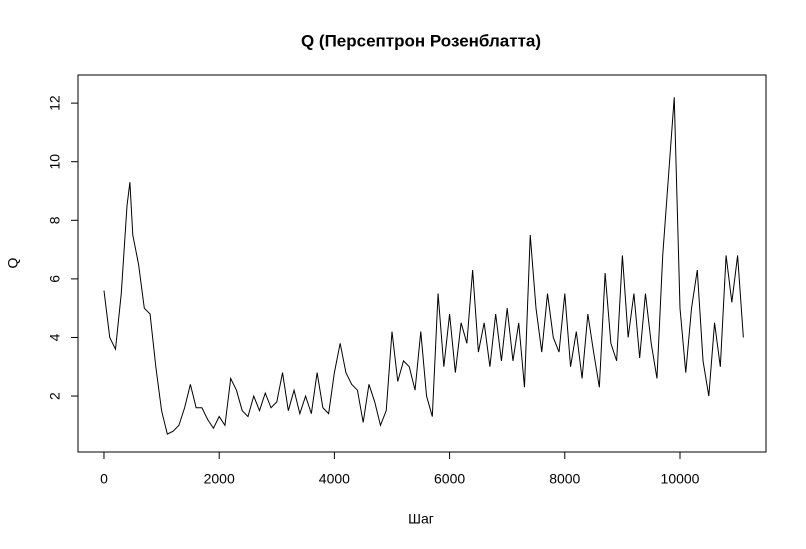 This screenshot has width=806, height=549. I want to click on x-tick-label: 4000, so click(334, 479).